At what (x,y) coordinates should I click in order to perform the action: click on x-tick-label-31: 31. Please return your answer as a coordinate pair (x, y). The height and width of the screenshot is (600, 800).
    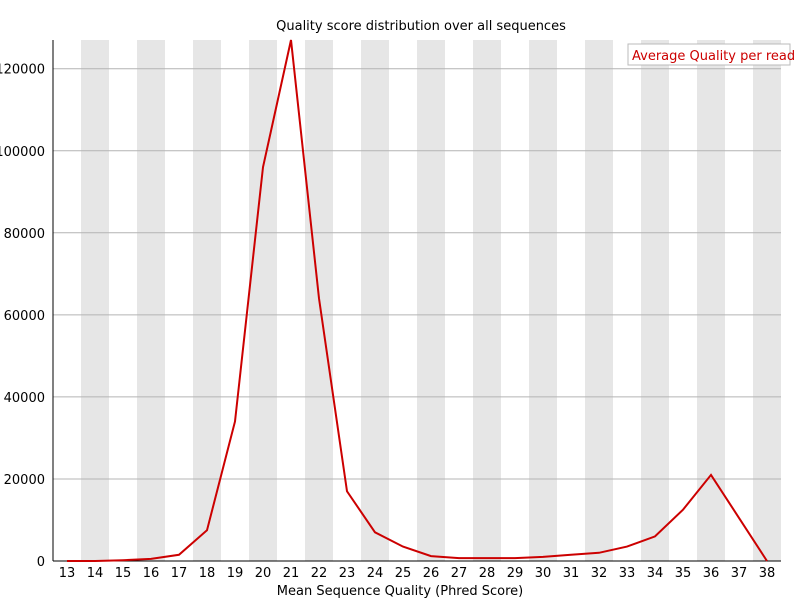
    Looking at the image, I should click on (571, 573).